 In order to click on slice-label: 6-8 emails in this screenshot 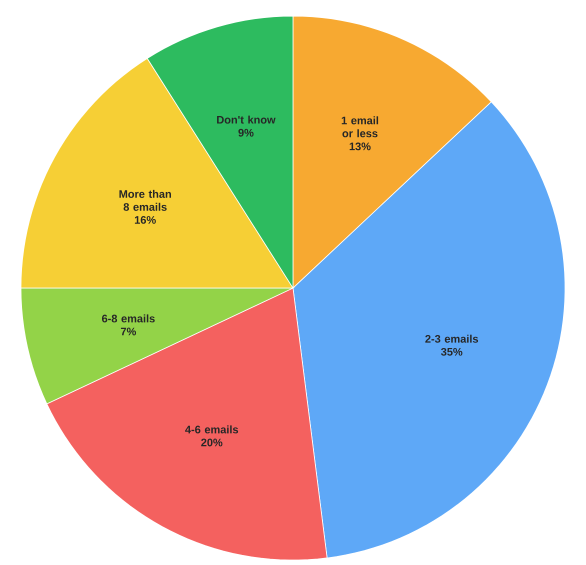, I will do `click(128, 318)`.